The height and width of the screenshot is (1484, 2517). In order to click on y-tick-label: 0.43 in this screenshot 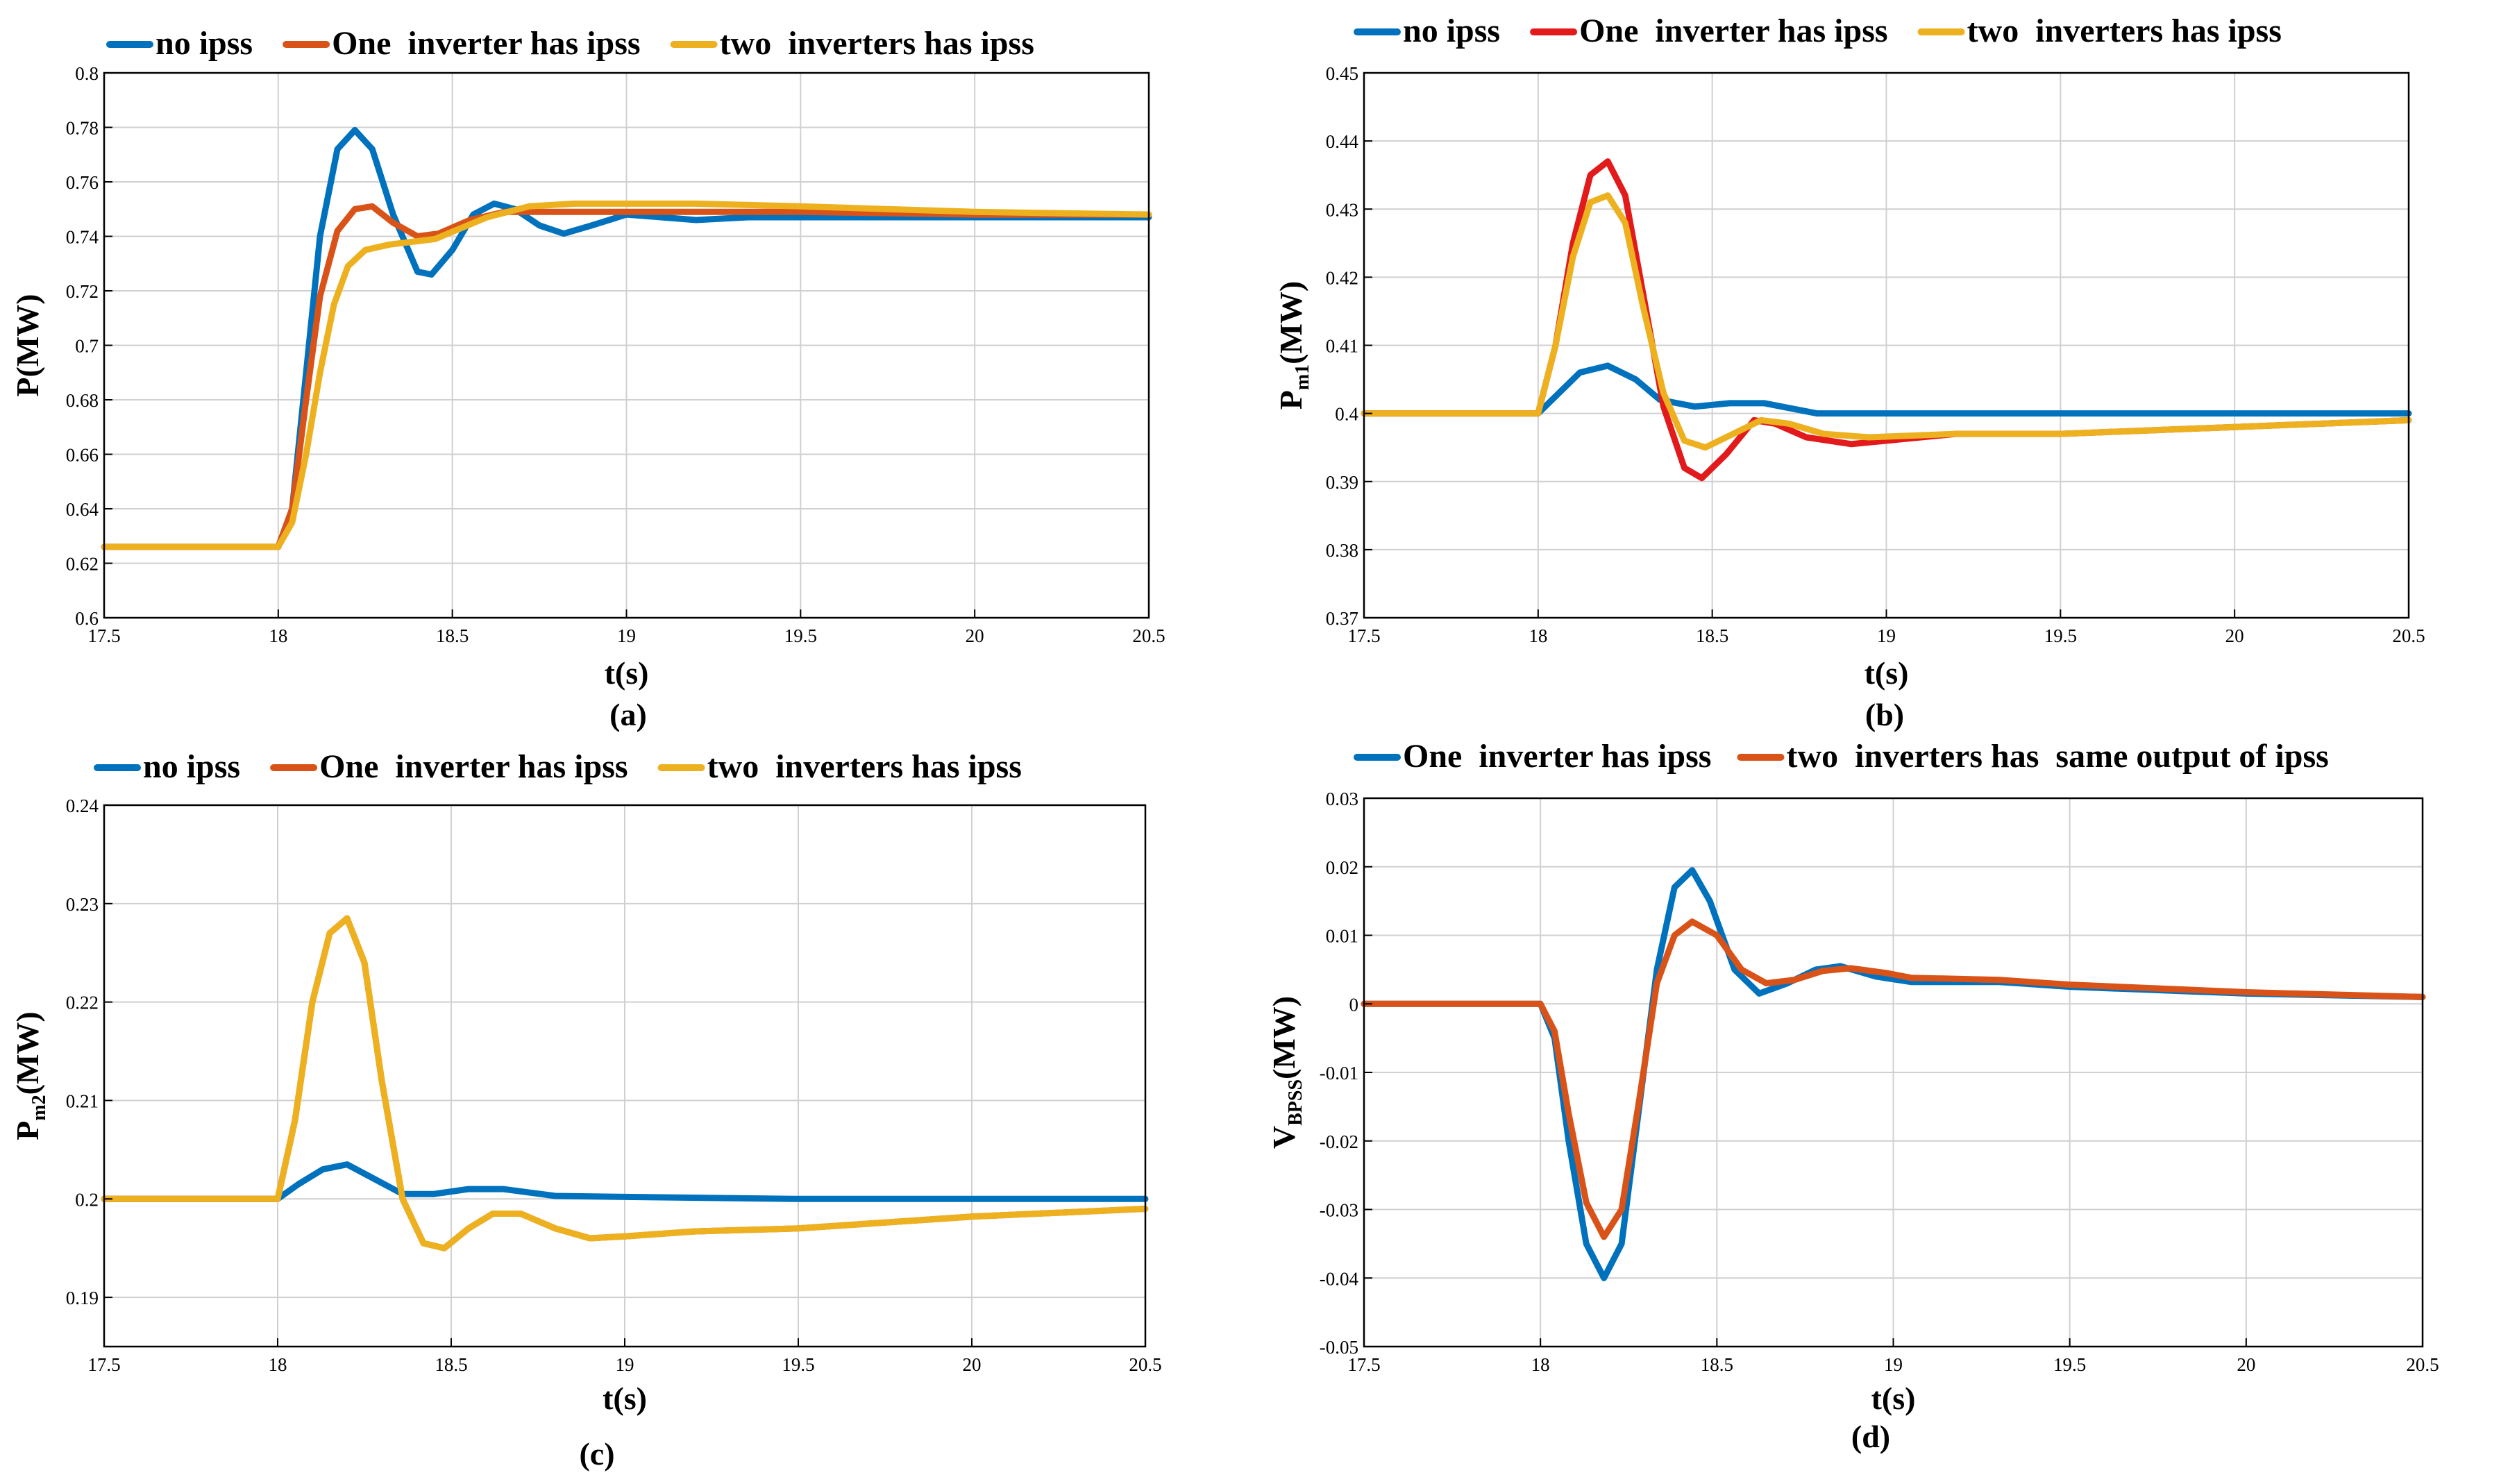, I will do `click(1342, 209)`.